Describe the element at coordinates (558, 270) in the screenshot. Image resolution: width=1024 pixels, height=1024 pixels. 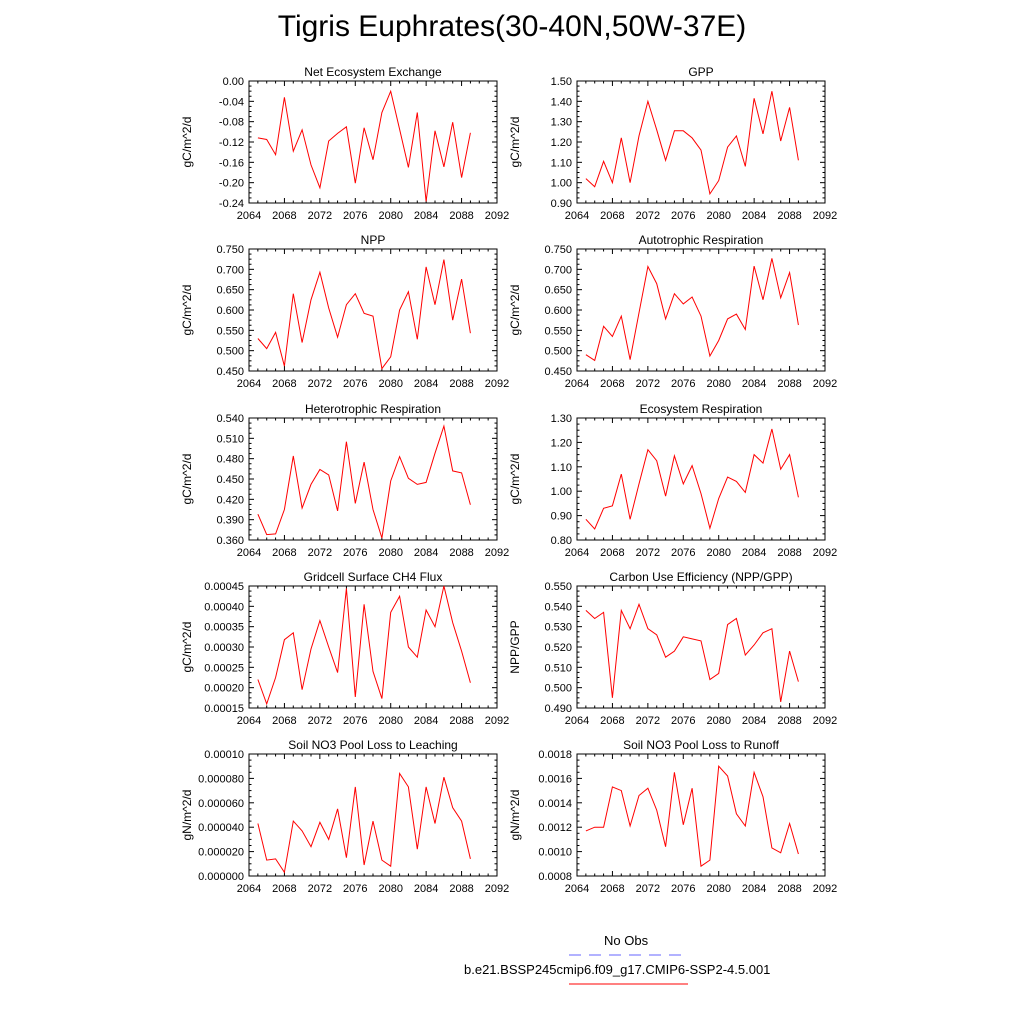
I see `y-tick-label: 0.700` at that location.